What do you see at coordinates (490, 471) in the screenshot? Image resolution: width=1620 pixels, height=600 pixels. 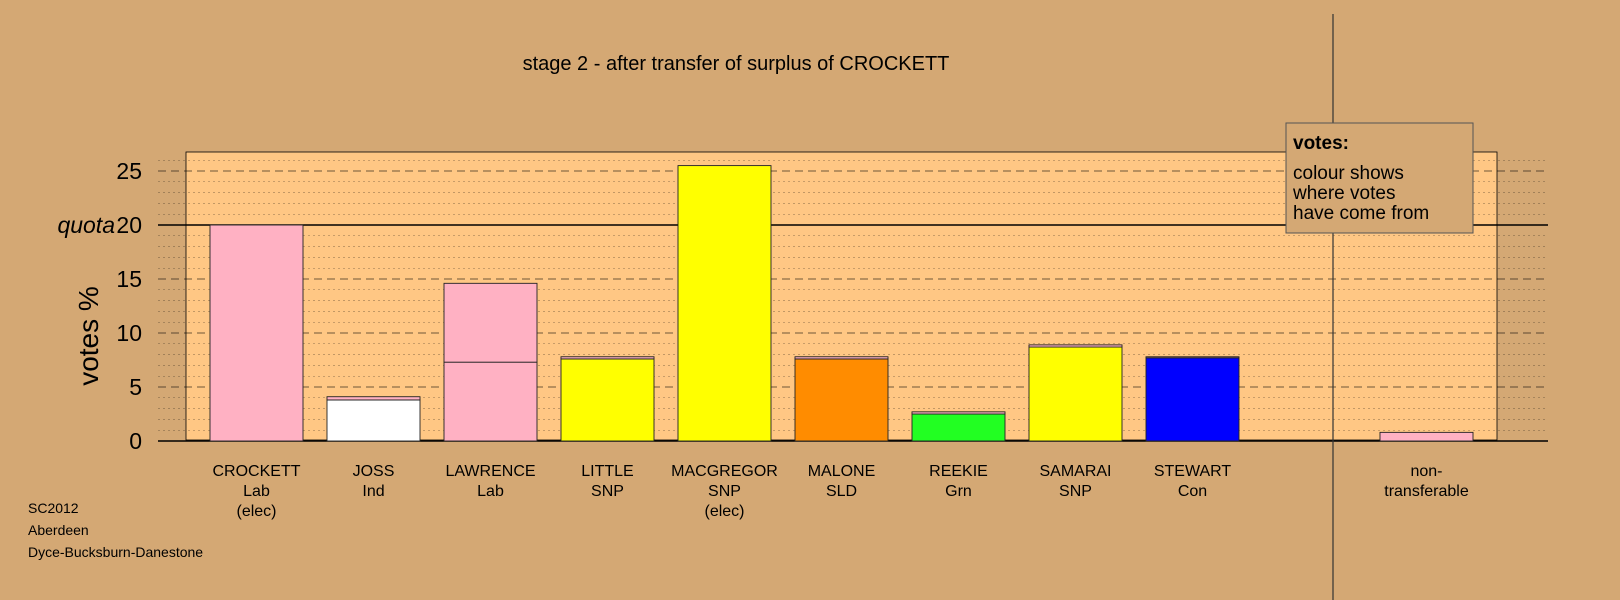 I see `x-tick-label: LAWRENCE` at bounding box center [490, 471].